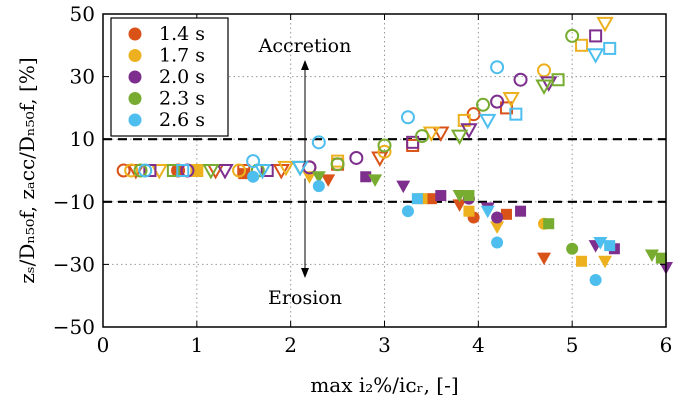 The width and height of the screenshot is (691, 406). Describe the element at coordinates (305, 46) in the screenshot. I see `accretion-label: Accretion` at that location.